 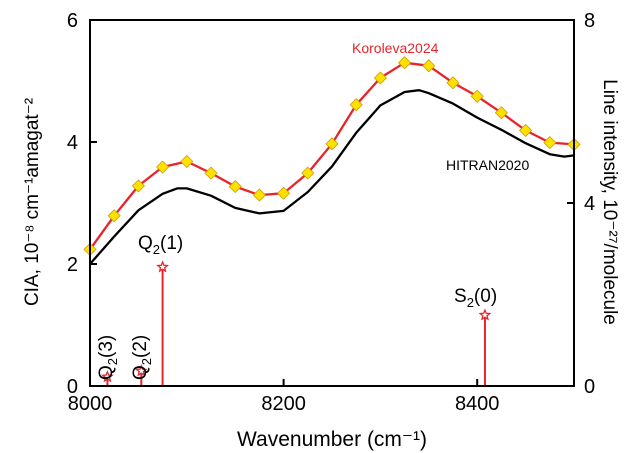 What do you see at coordinates (475, 298) in the screenshot?
I see `label-s2-0: S2(0)` at bounding box center [475, 298].